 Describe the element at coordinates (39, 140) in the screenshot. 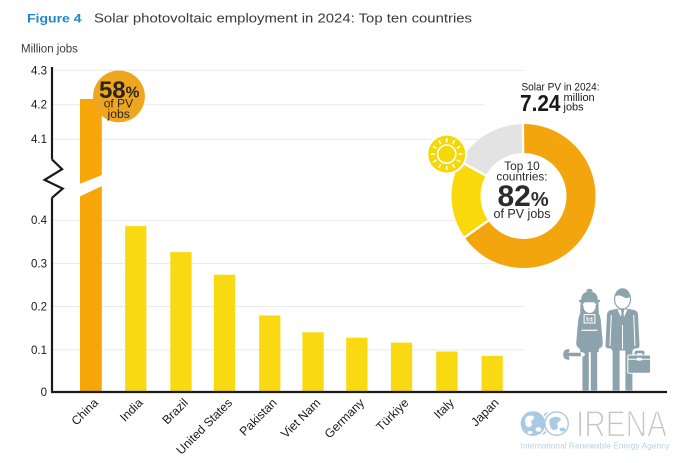

I see `svg-text: 4.1` at that location.